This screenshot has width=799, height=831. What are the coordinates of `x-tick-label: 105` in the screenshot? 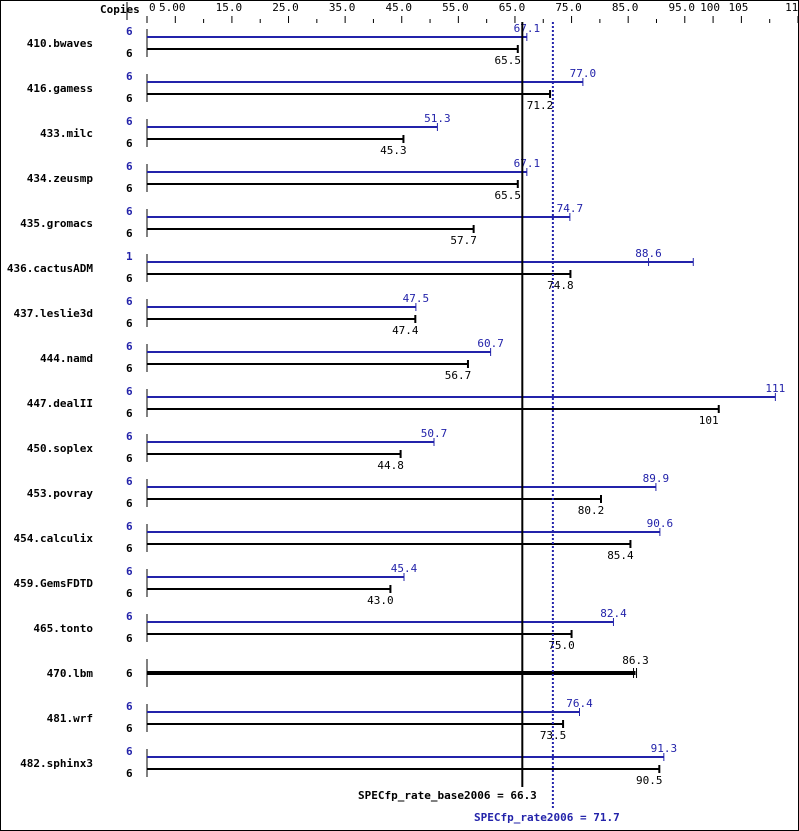 It's located at (738, 7).